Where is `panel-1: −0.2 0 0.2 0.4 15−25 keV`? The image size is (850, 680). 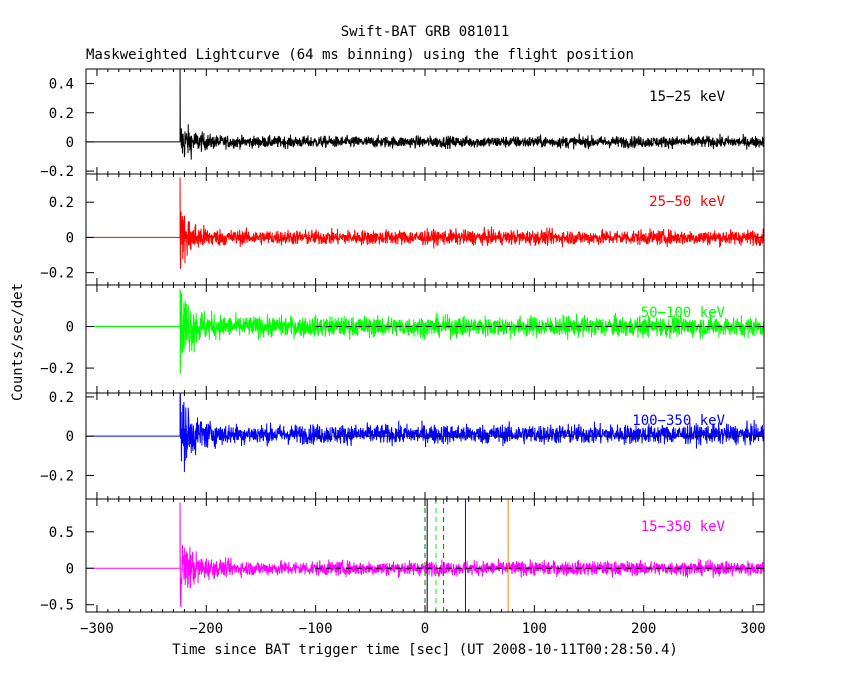 panel-1: −0.2 0 0.2 0.4 15−25 keV is located at coordinates (402, 124).